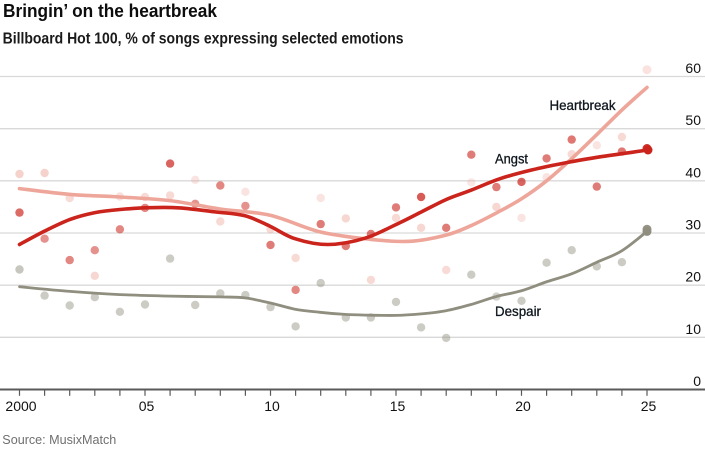 The image size is (705, 449). What do you see at coordinates (693, 225) in the screenshot?
I see `svg-text: 30` at bounding box center [693, 225].